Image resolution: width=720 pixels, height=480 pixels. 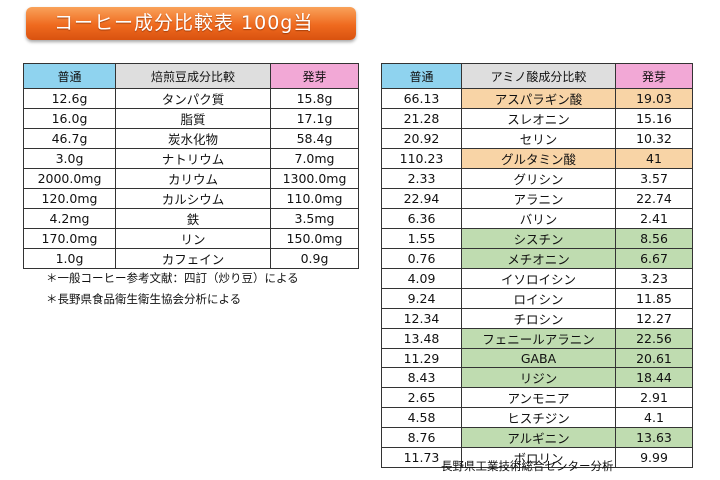 What do you see at coordinates (421, 298) in the screenshot?
I see `normal-value: 9.24` at bounding box center [421, 298].